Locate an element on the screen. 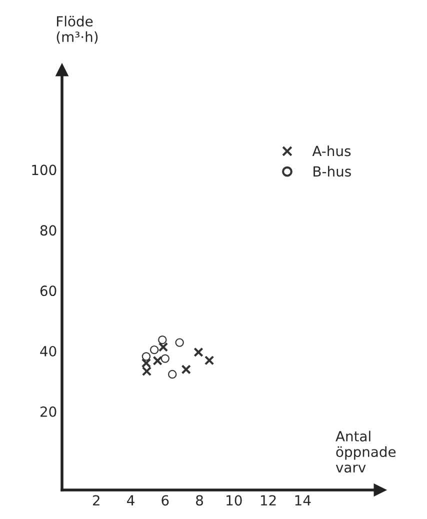  x-tick-label: 14 is located at coordinates (303, 500).